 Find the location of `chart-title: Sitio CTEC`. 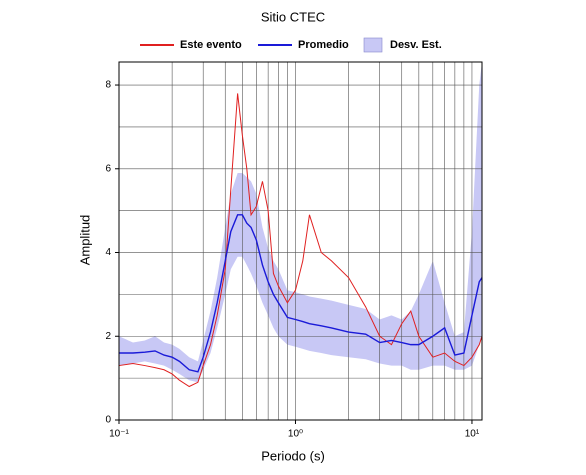

chart-title: Sitio CTEC is located at coordinates (293, 16).